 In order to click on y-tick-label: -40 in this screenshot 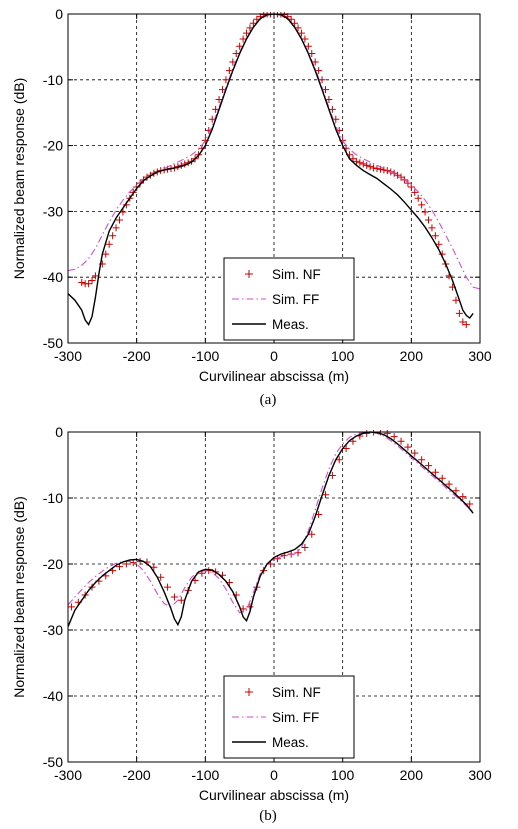, I will do `click(53, 277)`.